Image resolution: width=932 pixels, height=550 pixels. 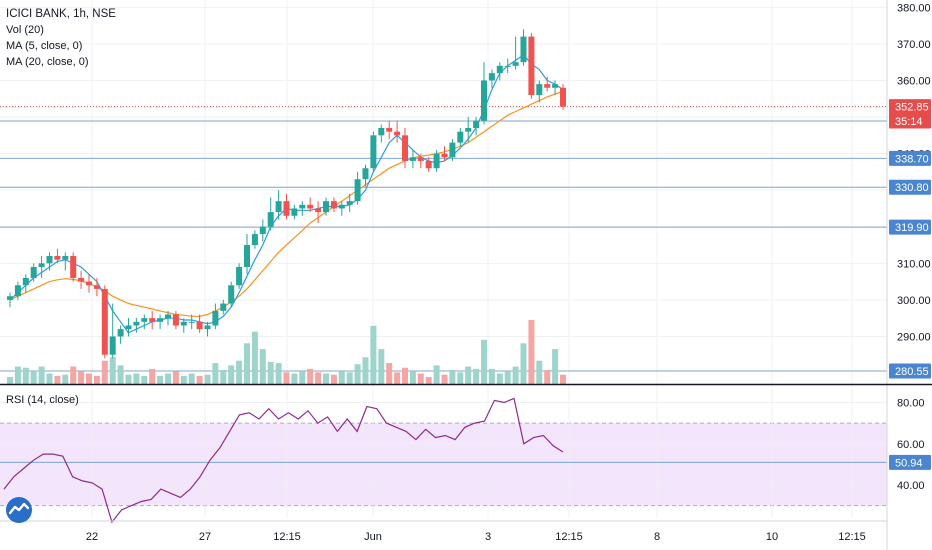 What do you see at coordinates (373, 537) in the screenshot?
I see `time-tick-label: Jun` at bounding box center [373, 537].